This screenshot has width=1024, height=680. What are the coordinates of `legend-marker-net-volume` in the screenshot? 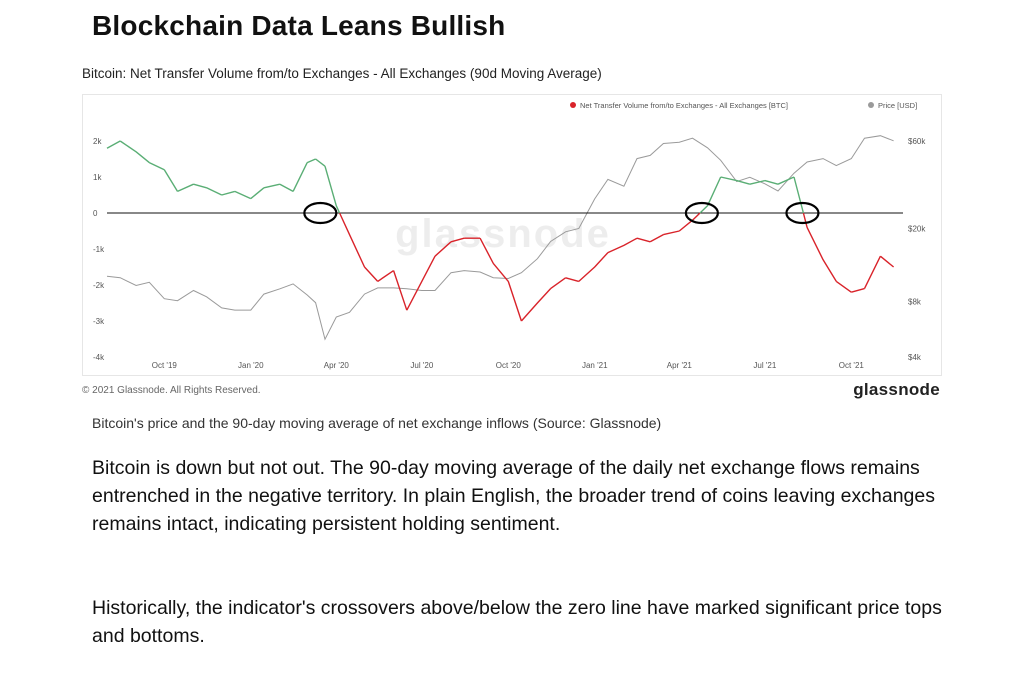 It's located at (573, 105).